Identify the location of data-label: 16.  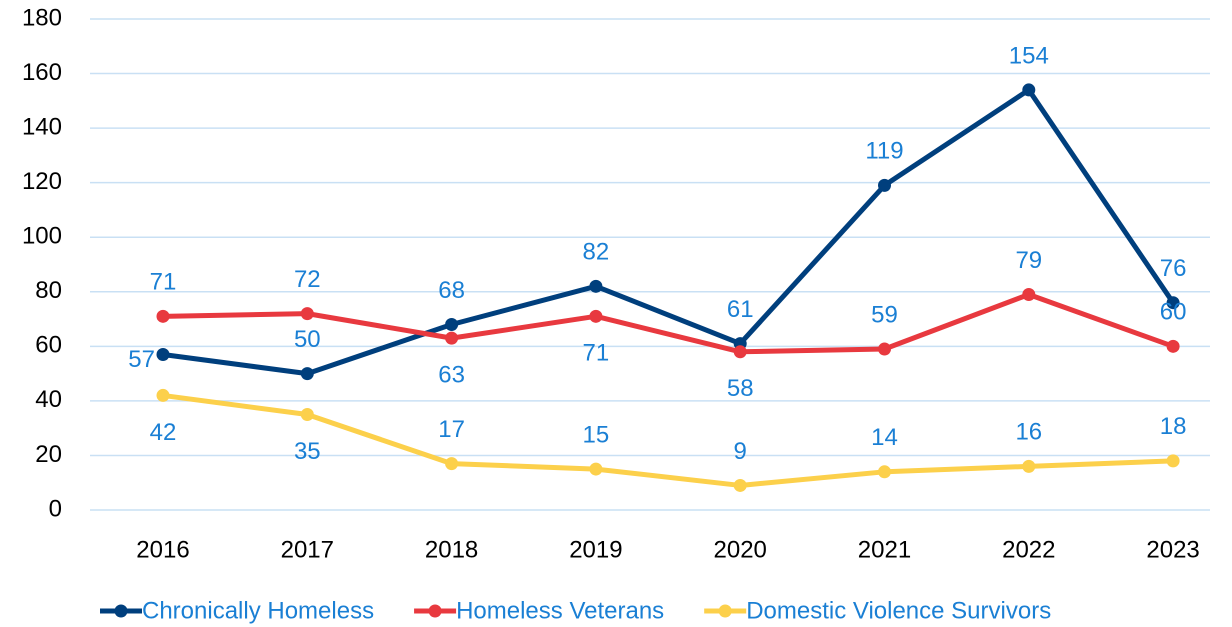
(1028, 432).